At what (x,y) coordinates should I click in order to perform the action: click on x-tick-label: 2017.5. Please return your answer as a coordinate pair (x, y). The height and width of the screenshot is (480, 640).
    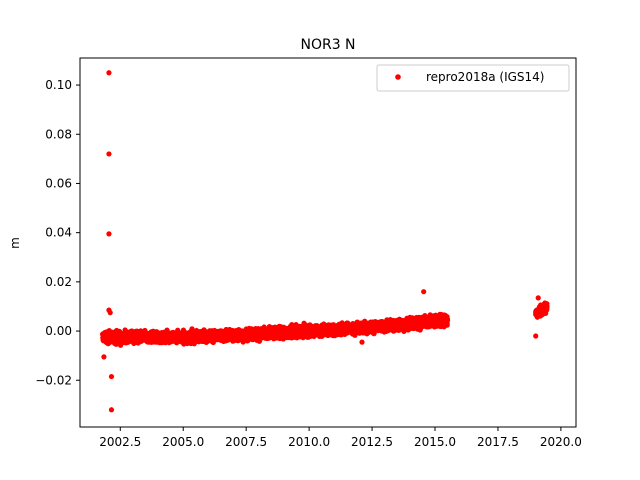
    Looking at the image, I should click on (498, 442).